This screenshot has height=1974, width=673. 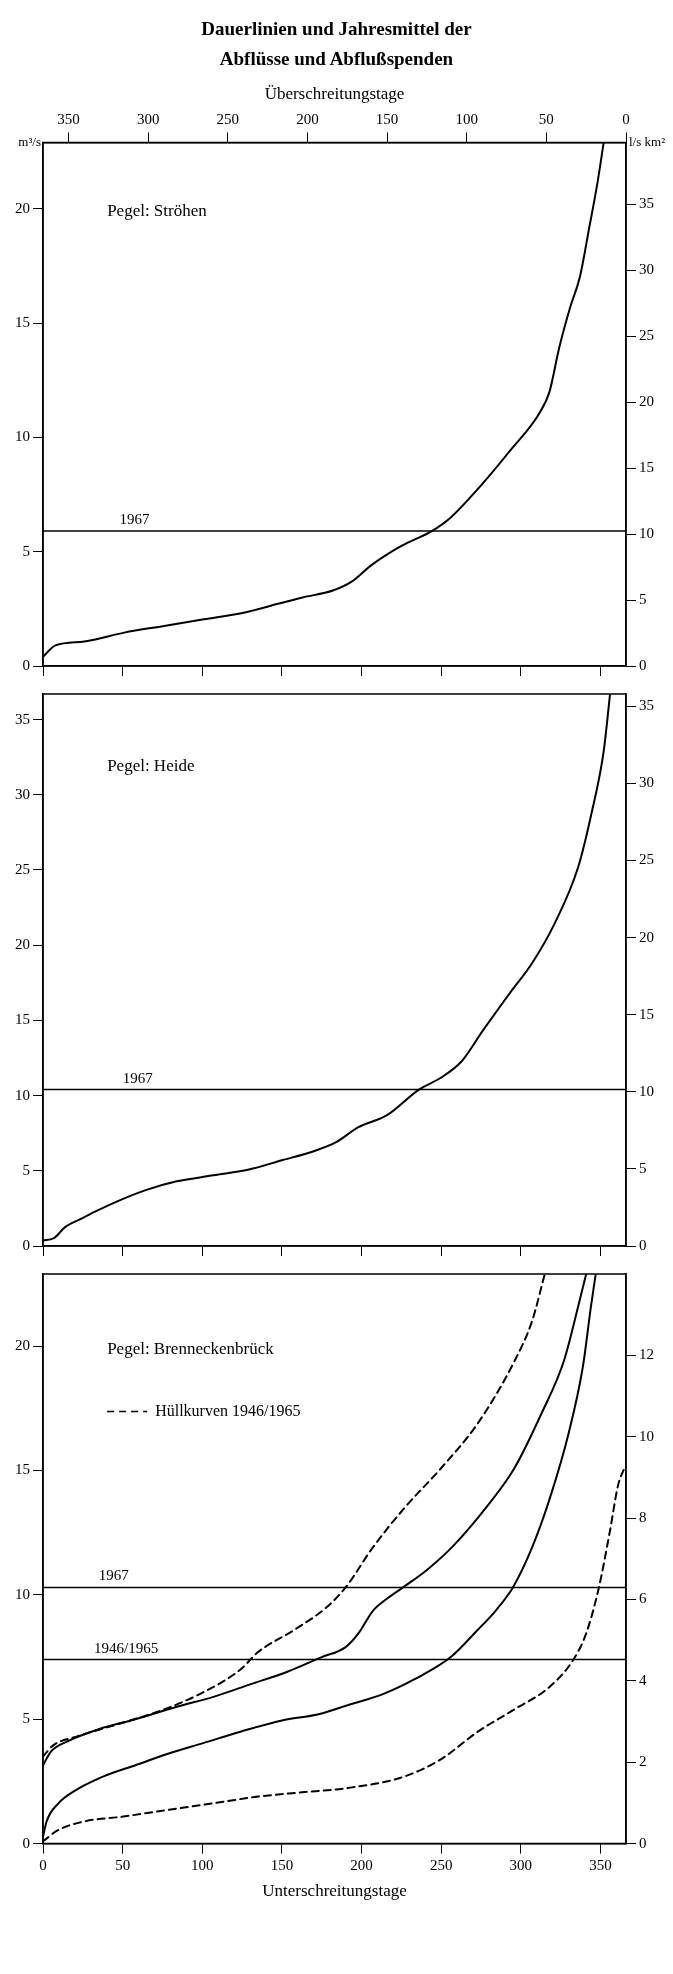 I want to click on x2-tick-label: 150, so click(x=387, y=119).